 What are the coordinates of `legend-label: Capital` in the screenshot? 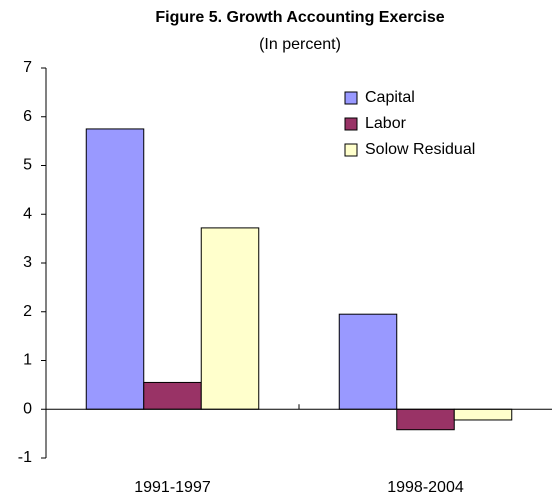 It's located at (390, 97).